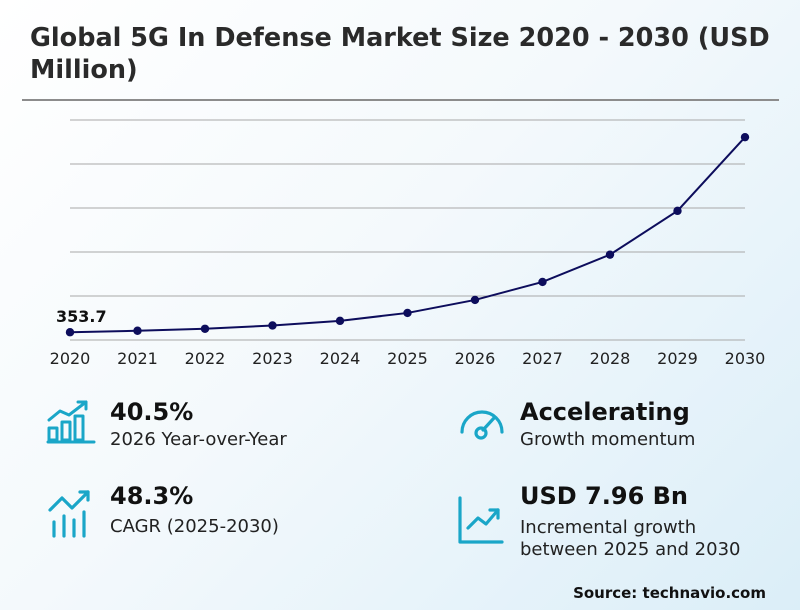 This screenshot has width=800, height=610. I want to click on stat-yoy-desc: 2026 Year-over-Year, so click(198, 439).